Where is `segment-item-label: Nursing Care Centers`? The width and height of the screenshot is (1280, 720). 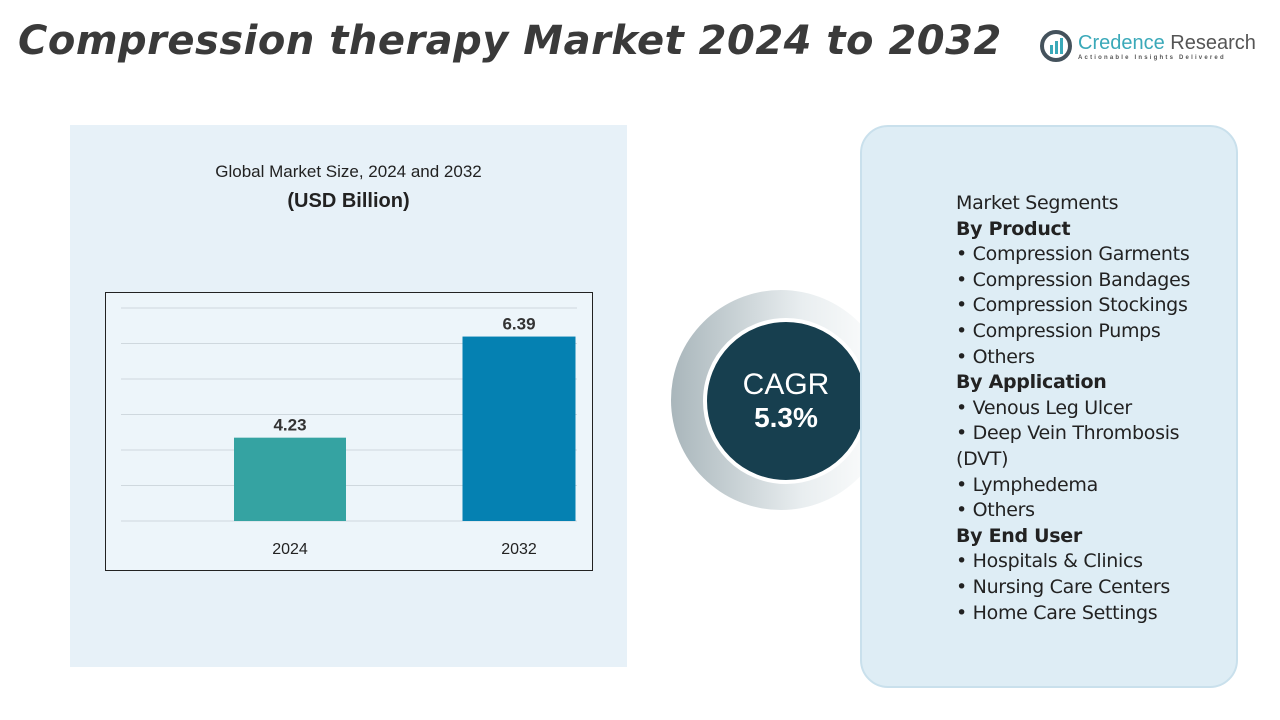
segment-item-label: Nursing Care Centers is located at coordinates (1071, 586).